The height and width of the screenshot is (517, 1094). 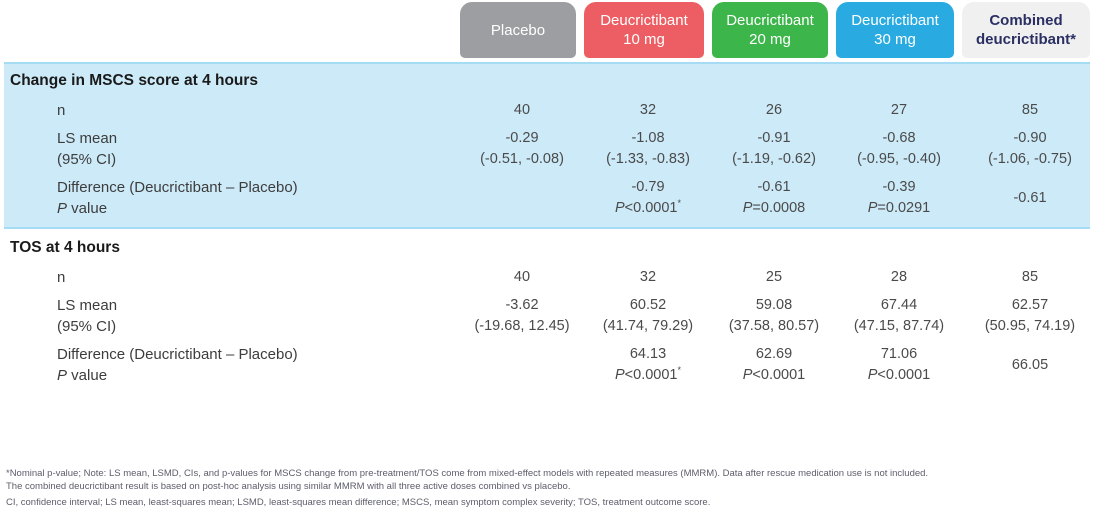 What do you see at coordinates (1030, 109) in the screenshot?
I see `cell-mscs-n-combined: 85` at bounding box center [1030, 109].